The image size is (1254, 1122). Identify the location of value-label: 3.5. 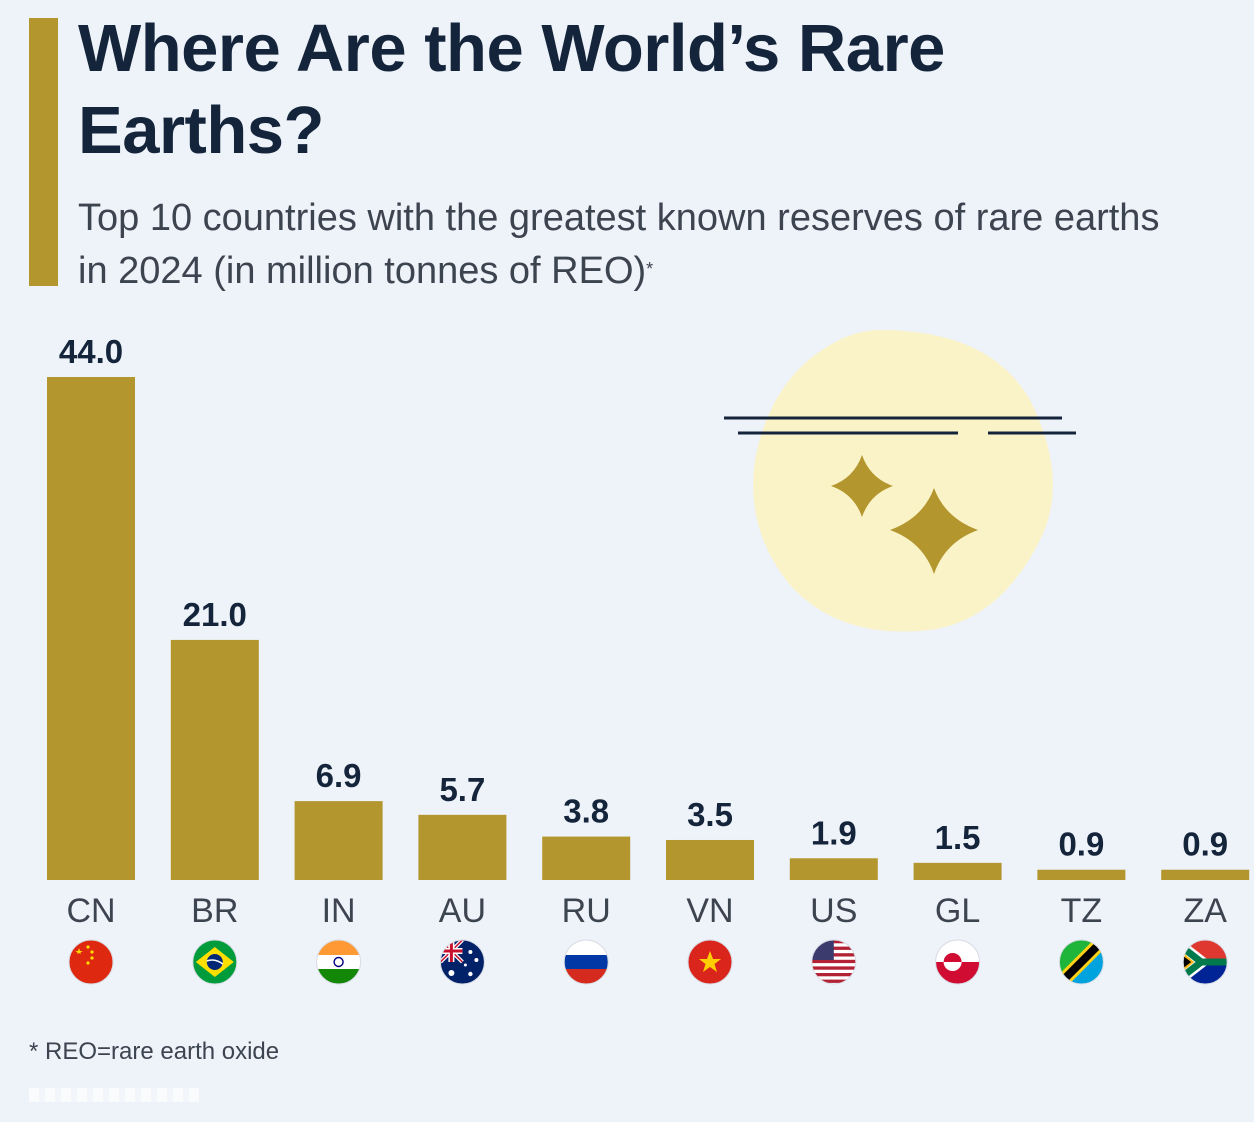
(710, 814).